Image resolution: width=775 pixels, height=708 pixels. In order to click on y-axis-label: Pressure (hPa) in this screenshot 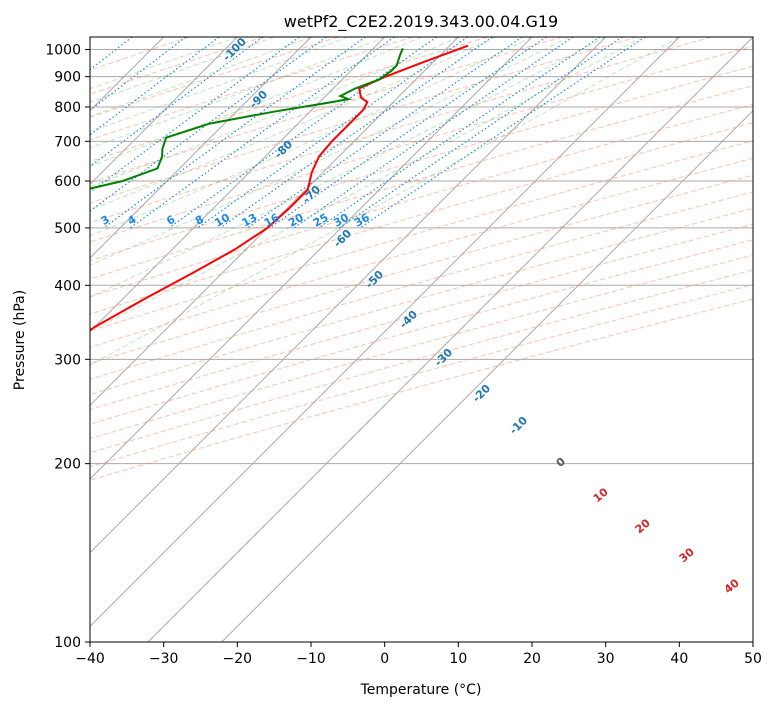, I will do `click(20, 340)`.